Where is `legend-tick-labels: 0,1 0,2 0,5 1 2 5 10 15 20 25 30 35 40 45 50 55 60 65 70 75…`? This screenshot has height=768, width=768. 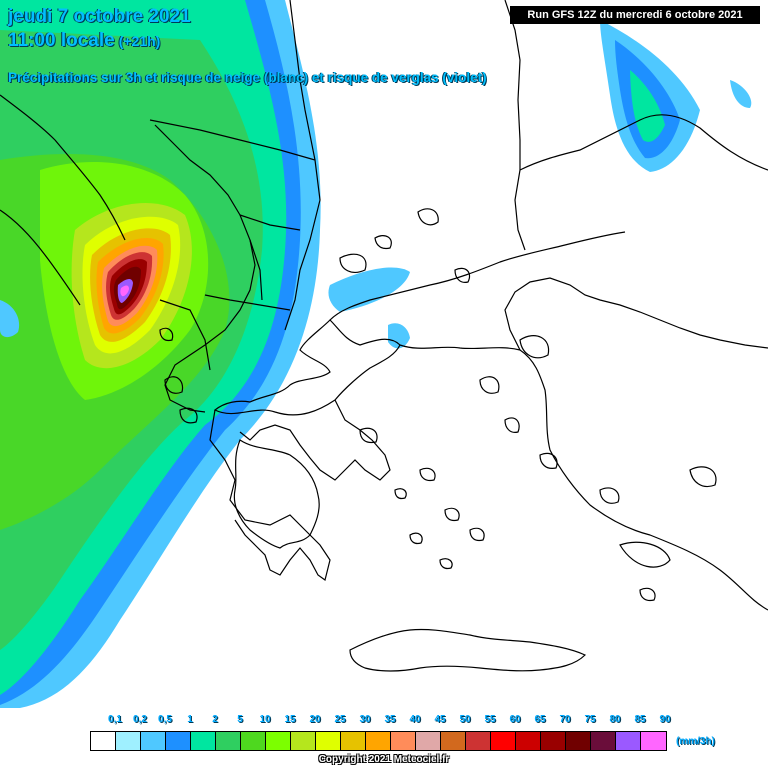 legend-tick-labels: 0,1 0,2 0,5 1 2 5 10 15 20 25 30 35 40 45 50 55 60 65 70 75… is located at coordinates (390, 721).